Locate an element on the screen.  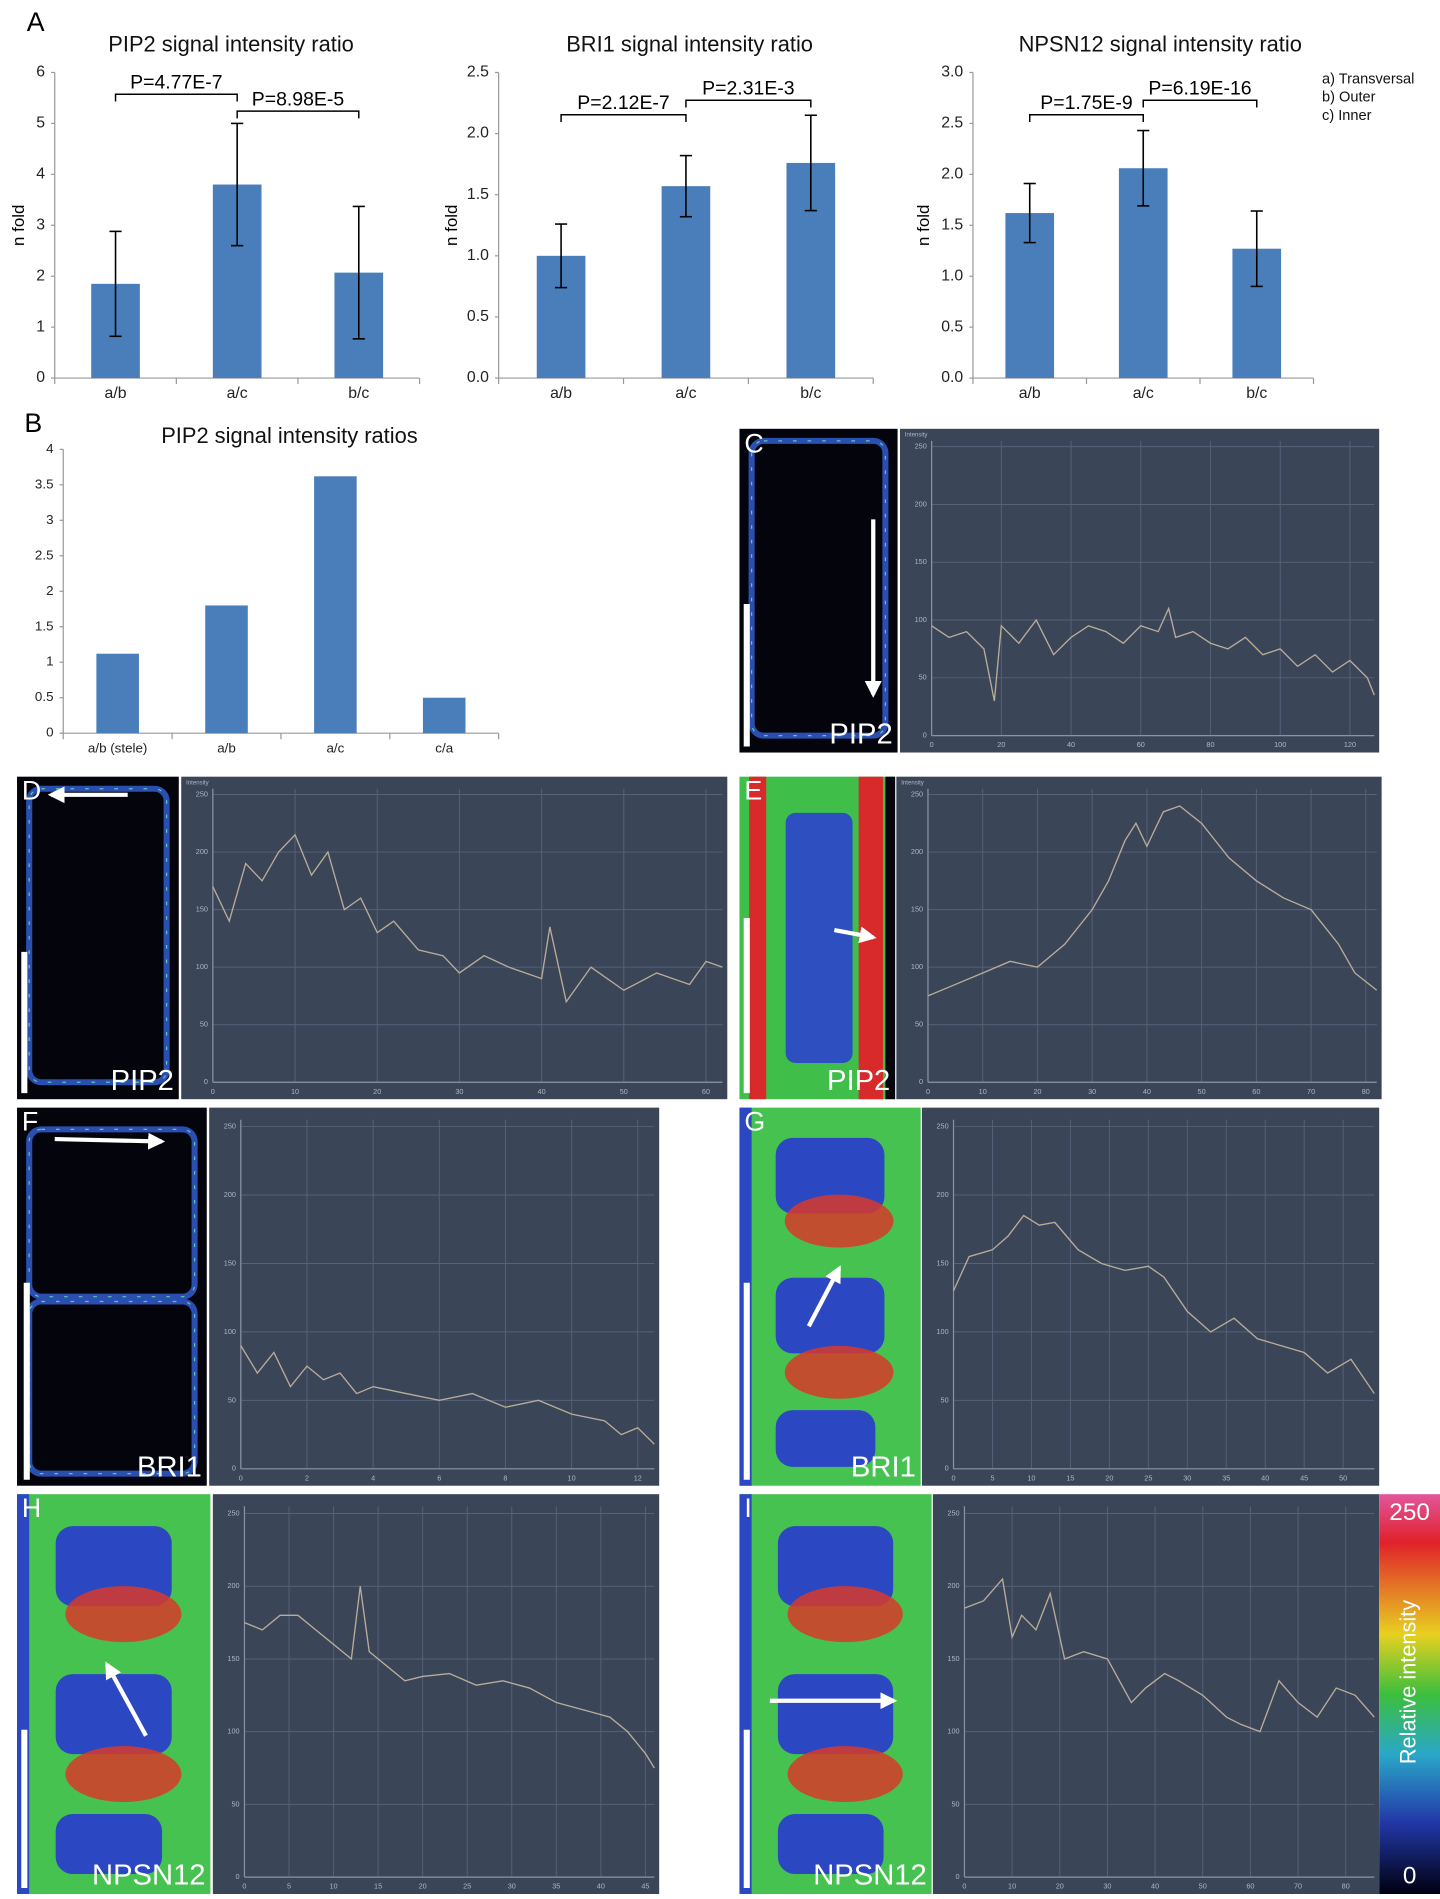
y-axis-label: Intensity is located at coordinates (198, 783).